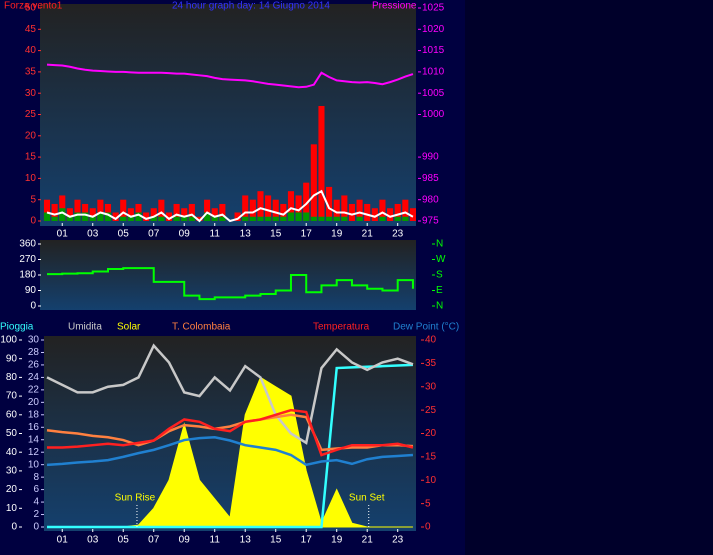  What do you see at coordinates (341, 327) in the screenshot?
I see `legend-entry: Temperatura` at bounding box center [341, 327].